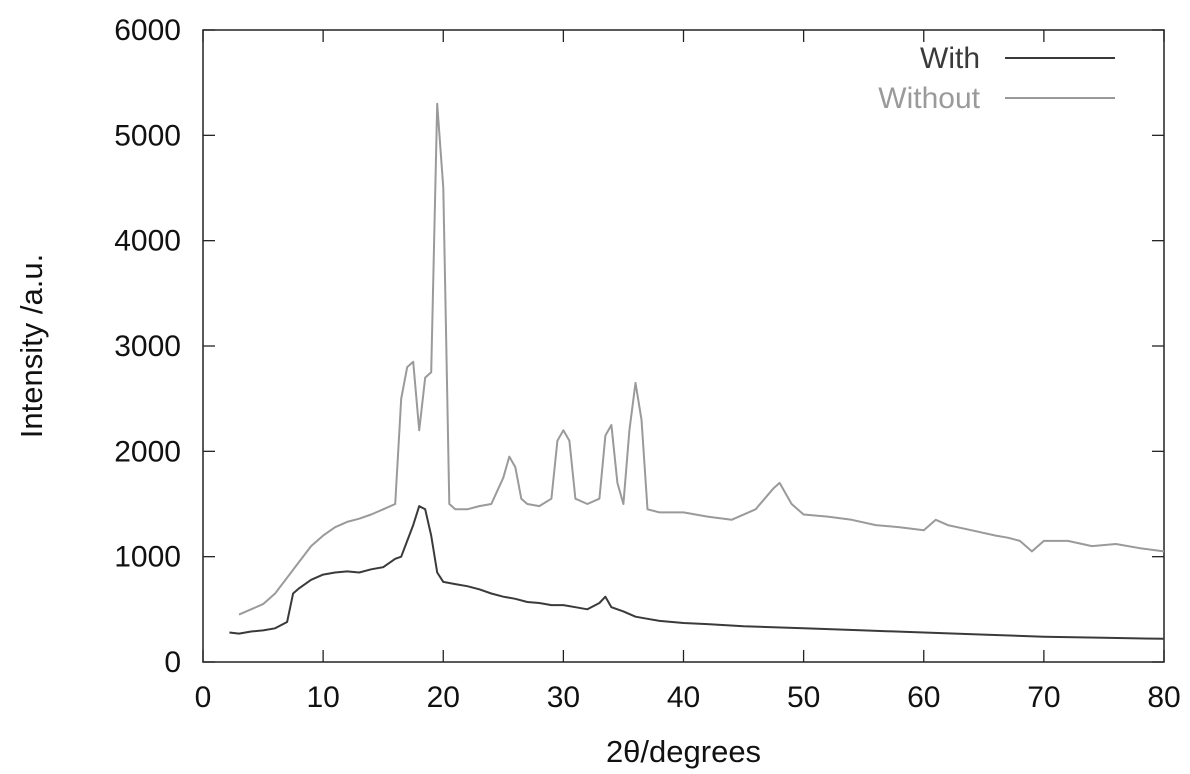 The height and width of the screenshot is (774, 1190). I want to click on x-tick-label: 10, so click(322, 697).